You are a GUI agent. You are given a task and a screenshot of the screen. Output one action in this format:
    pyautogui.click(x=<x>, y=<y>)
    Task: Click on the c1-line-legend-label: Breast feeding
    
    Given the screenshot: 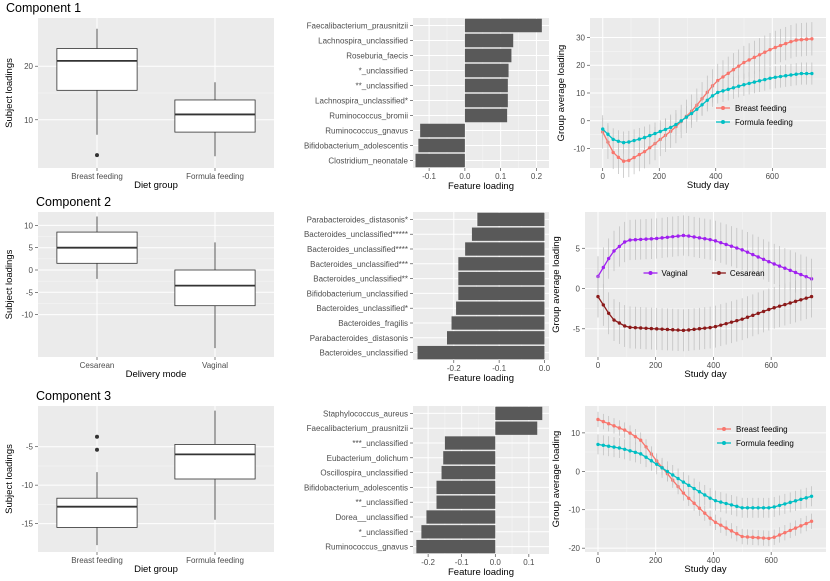 What is the action you would take?
    pyautogui.click(x=761, y=108)
    